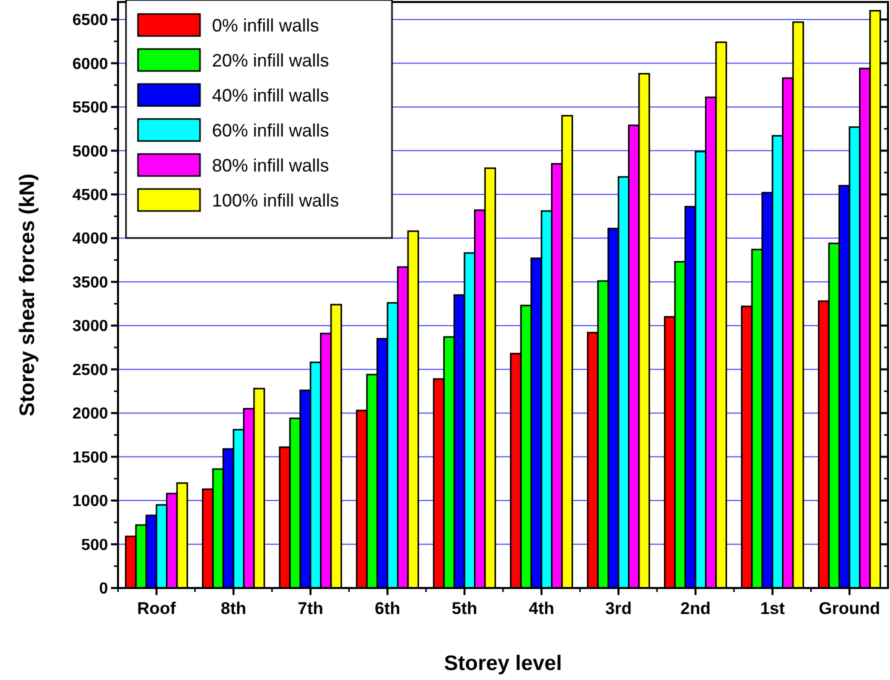  I want to click on y-tick-label: 5500, so click(90, 108).